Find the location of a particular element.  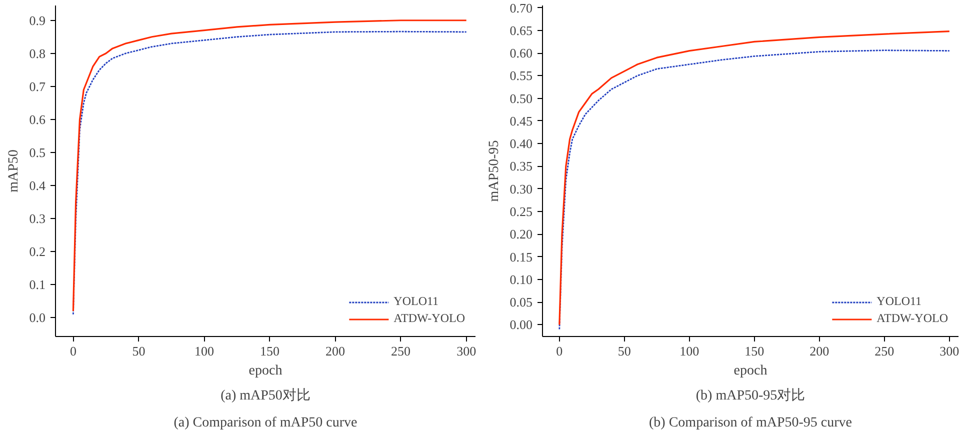

y-tick-label: 0.25 is located at coordinates (521, 212).